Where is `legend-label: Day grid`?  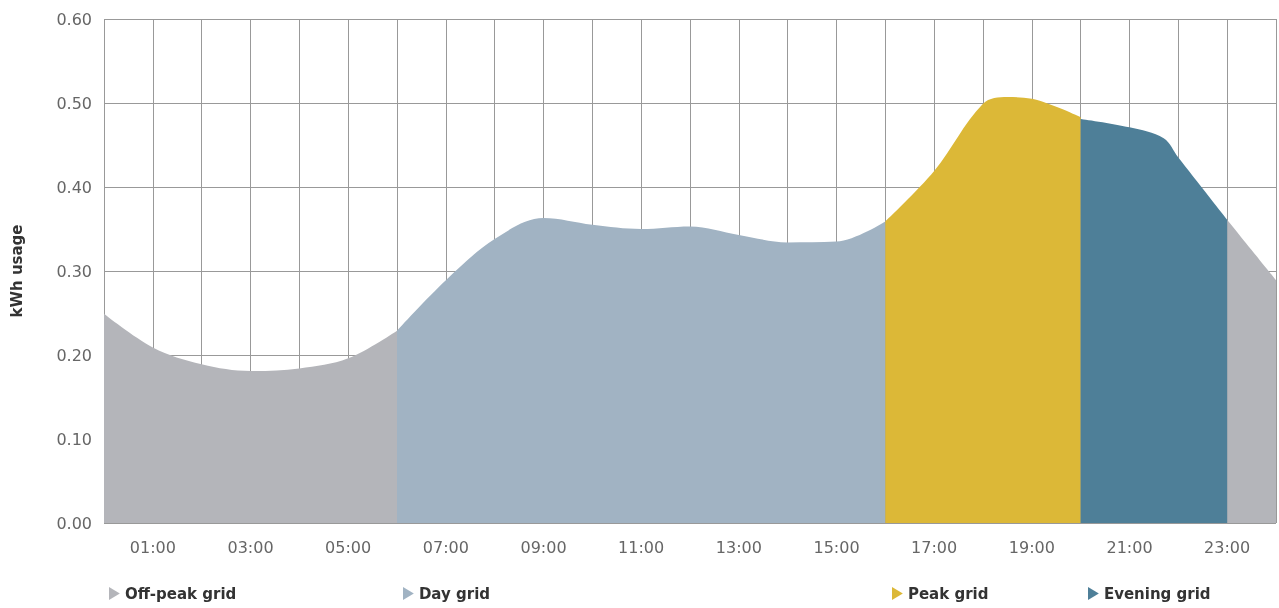 legend-label: Day grid is located at coordinates (454, 593).